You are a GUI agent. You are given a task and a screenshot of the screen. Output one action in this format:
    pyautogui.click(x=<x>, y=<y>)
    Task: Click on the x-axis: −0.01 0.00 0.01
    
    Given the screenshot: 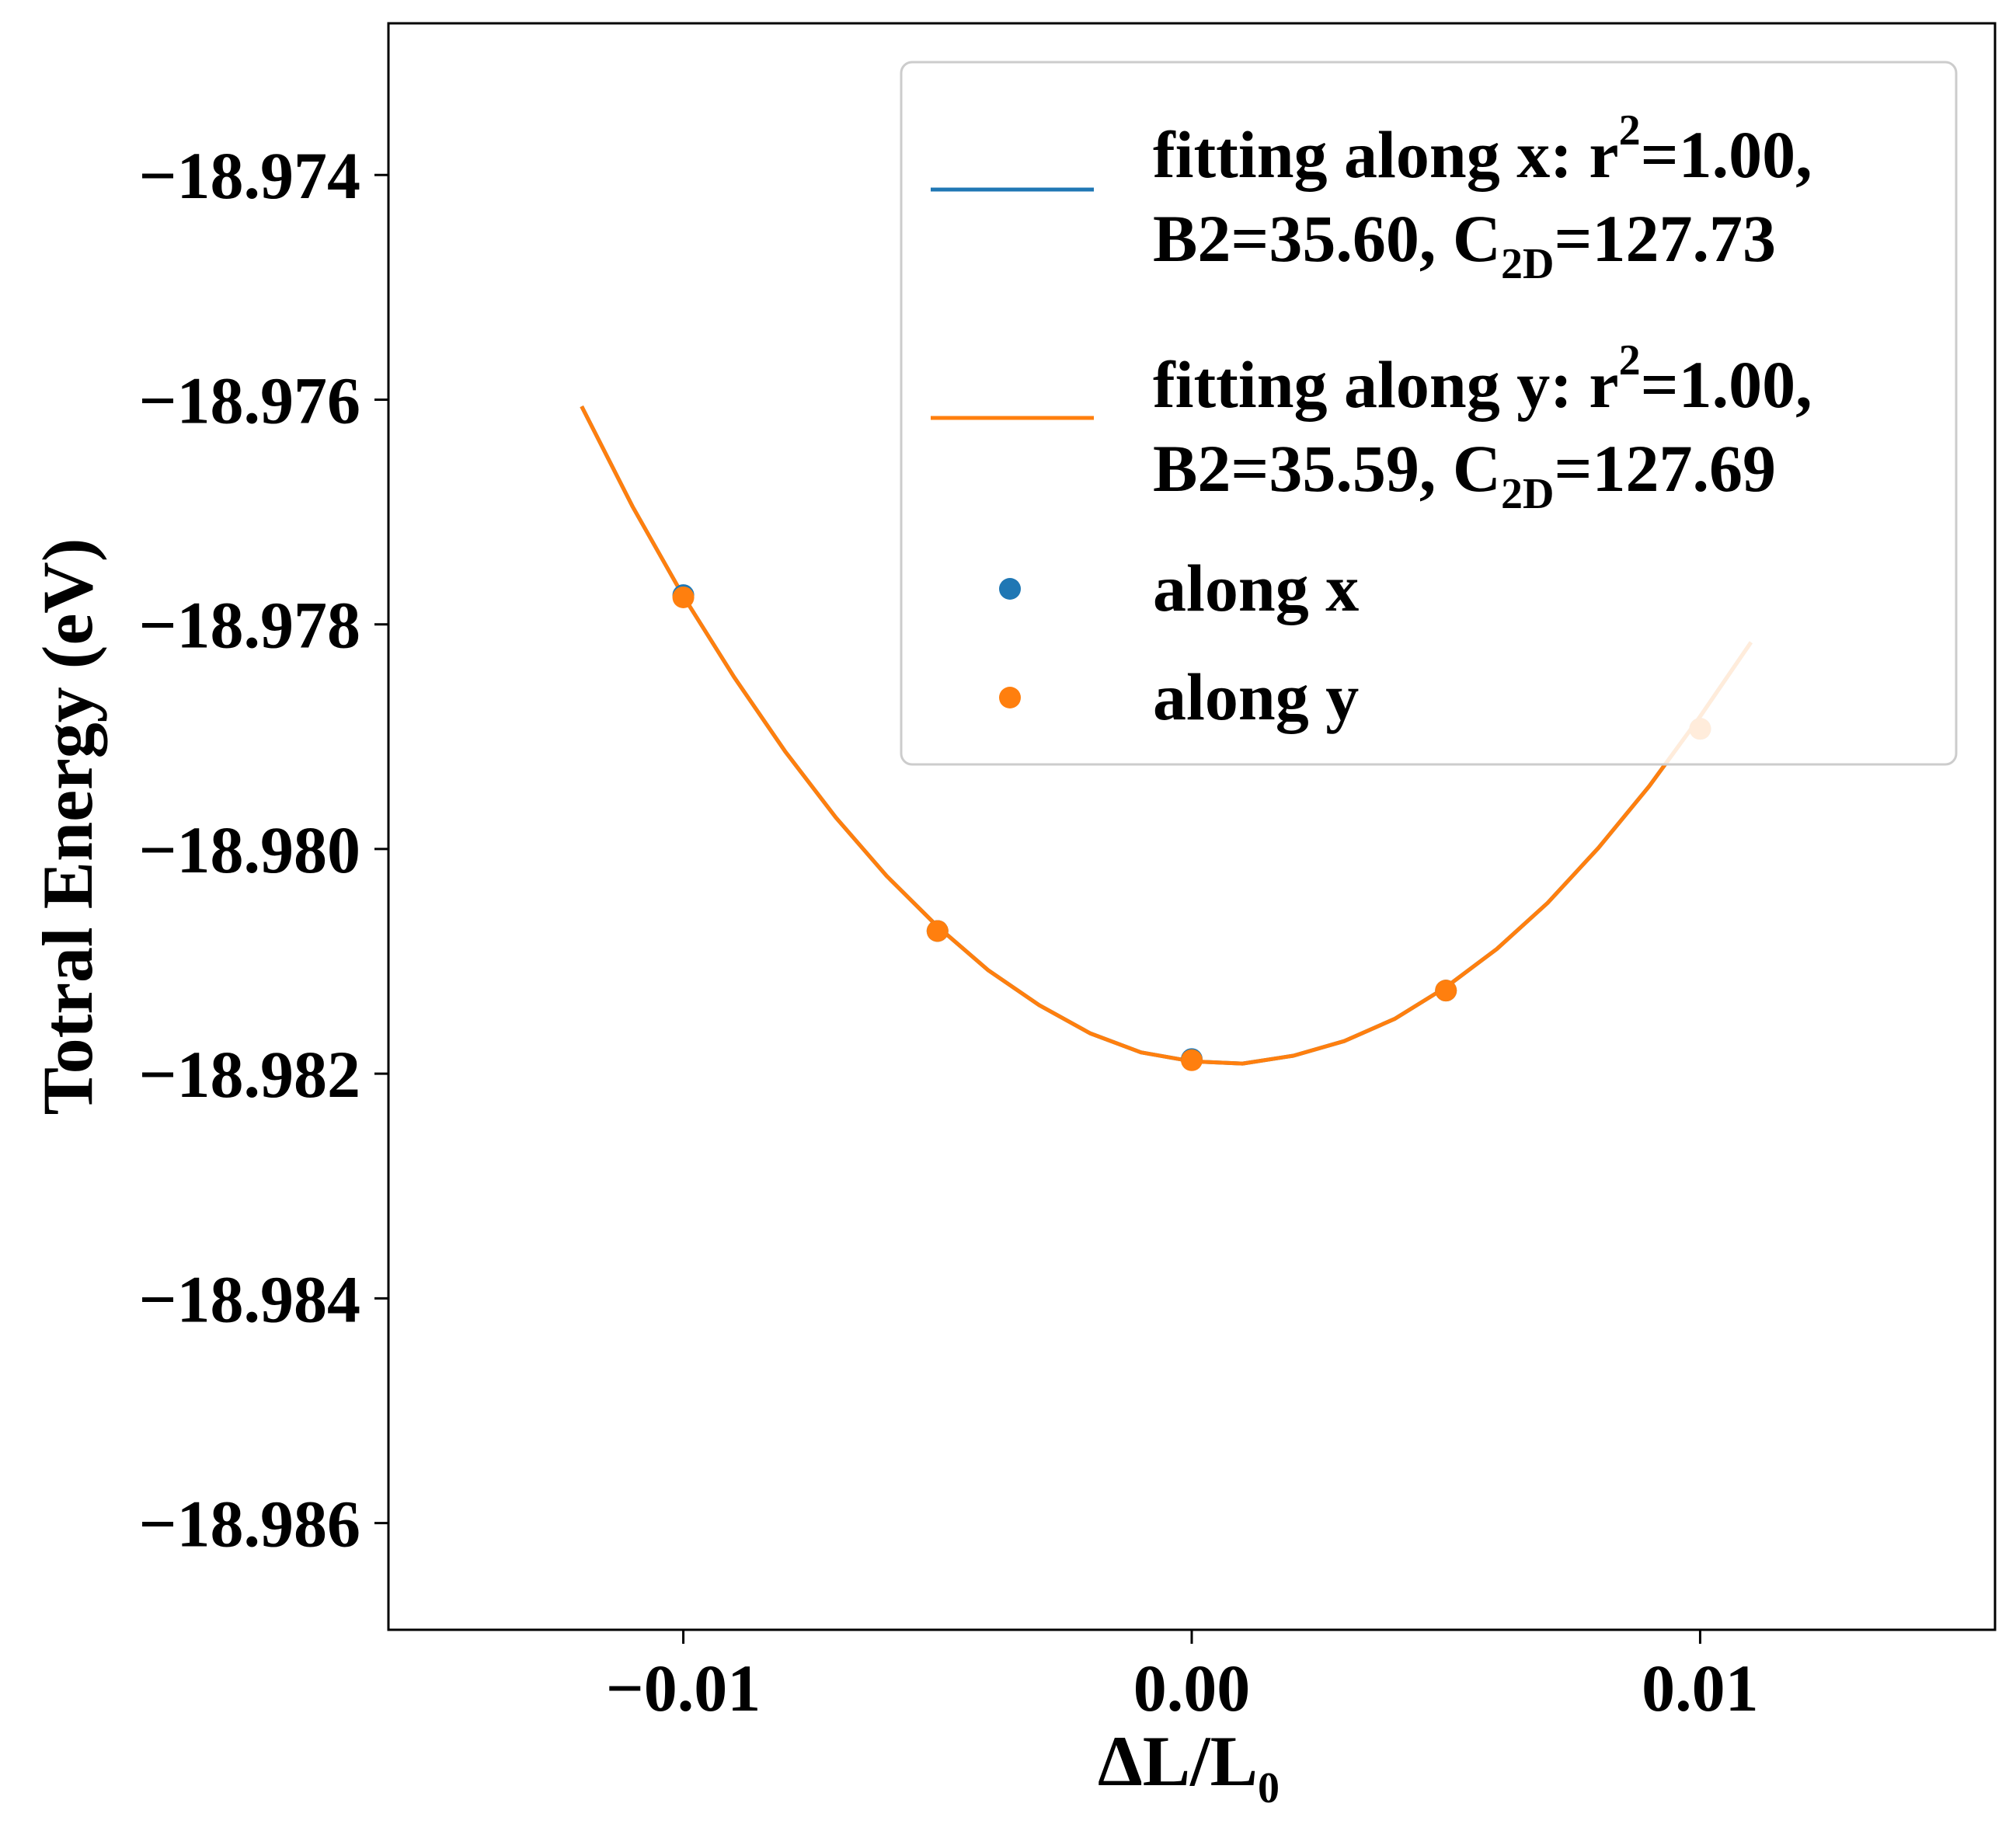 What is the action you would take?
    pyautogui.click(x=1182, y=1677)
    